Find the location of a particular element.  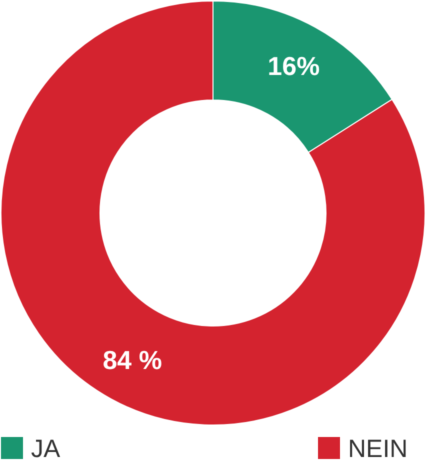

data-label: 84 % is located at coordinates (132, 359).